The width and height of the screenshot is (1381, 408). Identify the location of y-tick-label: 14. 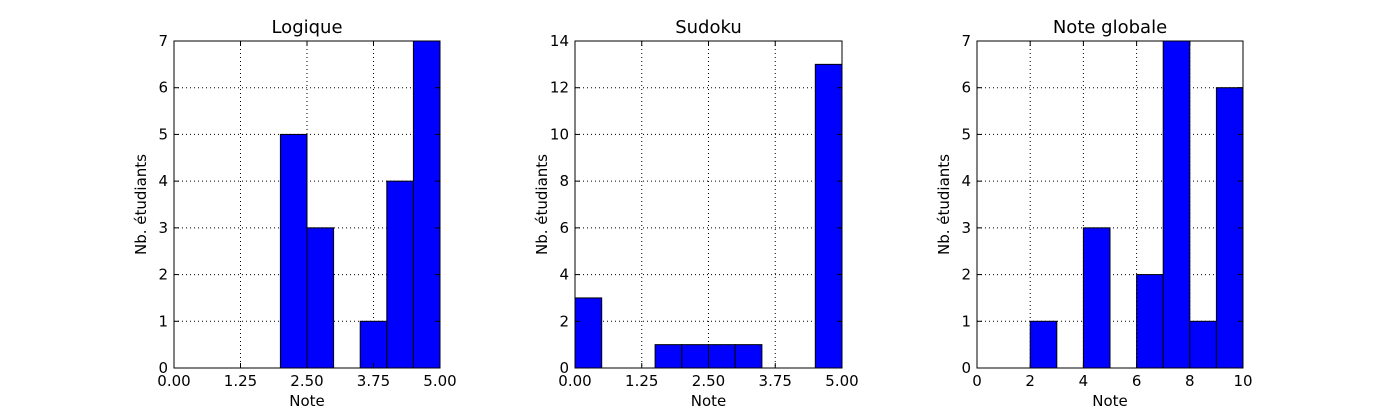
(559, 41).